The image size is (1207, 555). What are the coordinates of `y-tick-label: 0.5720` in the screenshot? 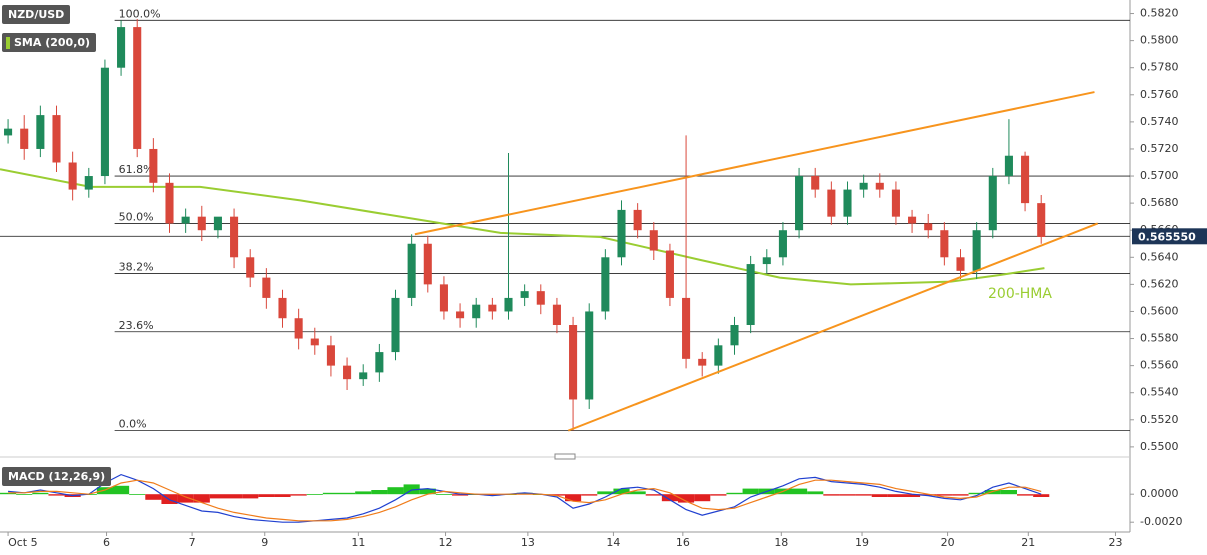 It's located at (1159, 148).